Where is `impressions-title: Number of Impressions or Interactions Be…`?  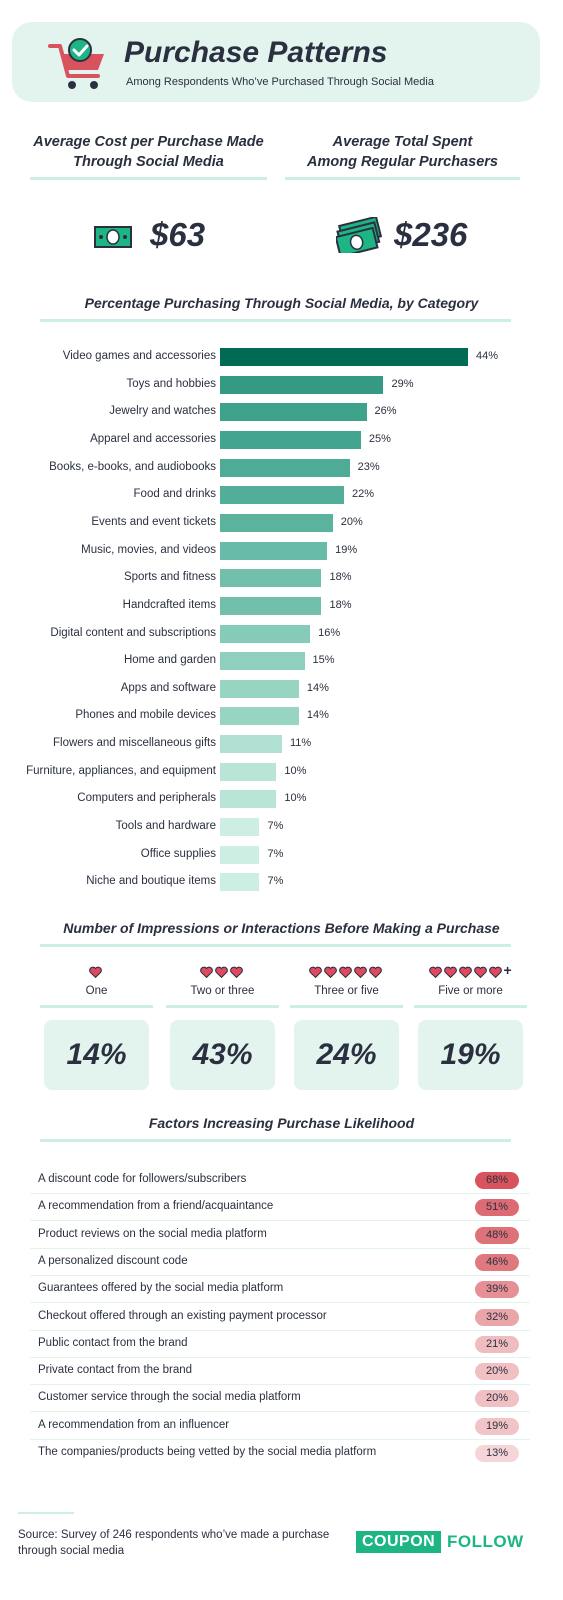
impressions-title: Number of Impressions or Interactions Be… is located at coordinates (281, 928).